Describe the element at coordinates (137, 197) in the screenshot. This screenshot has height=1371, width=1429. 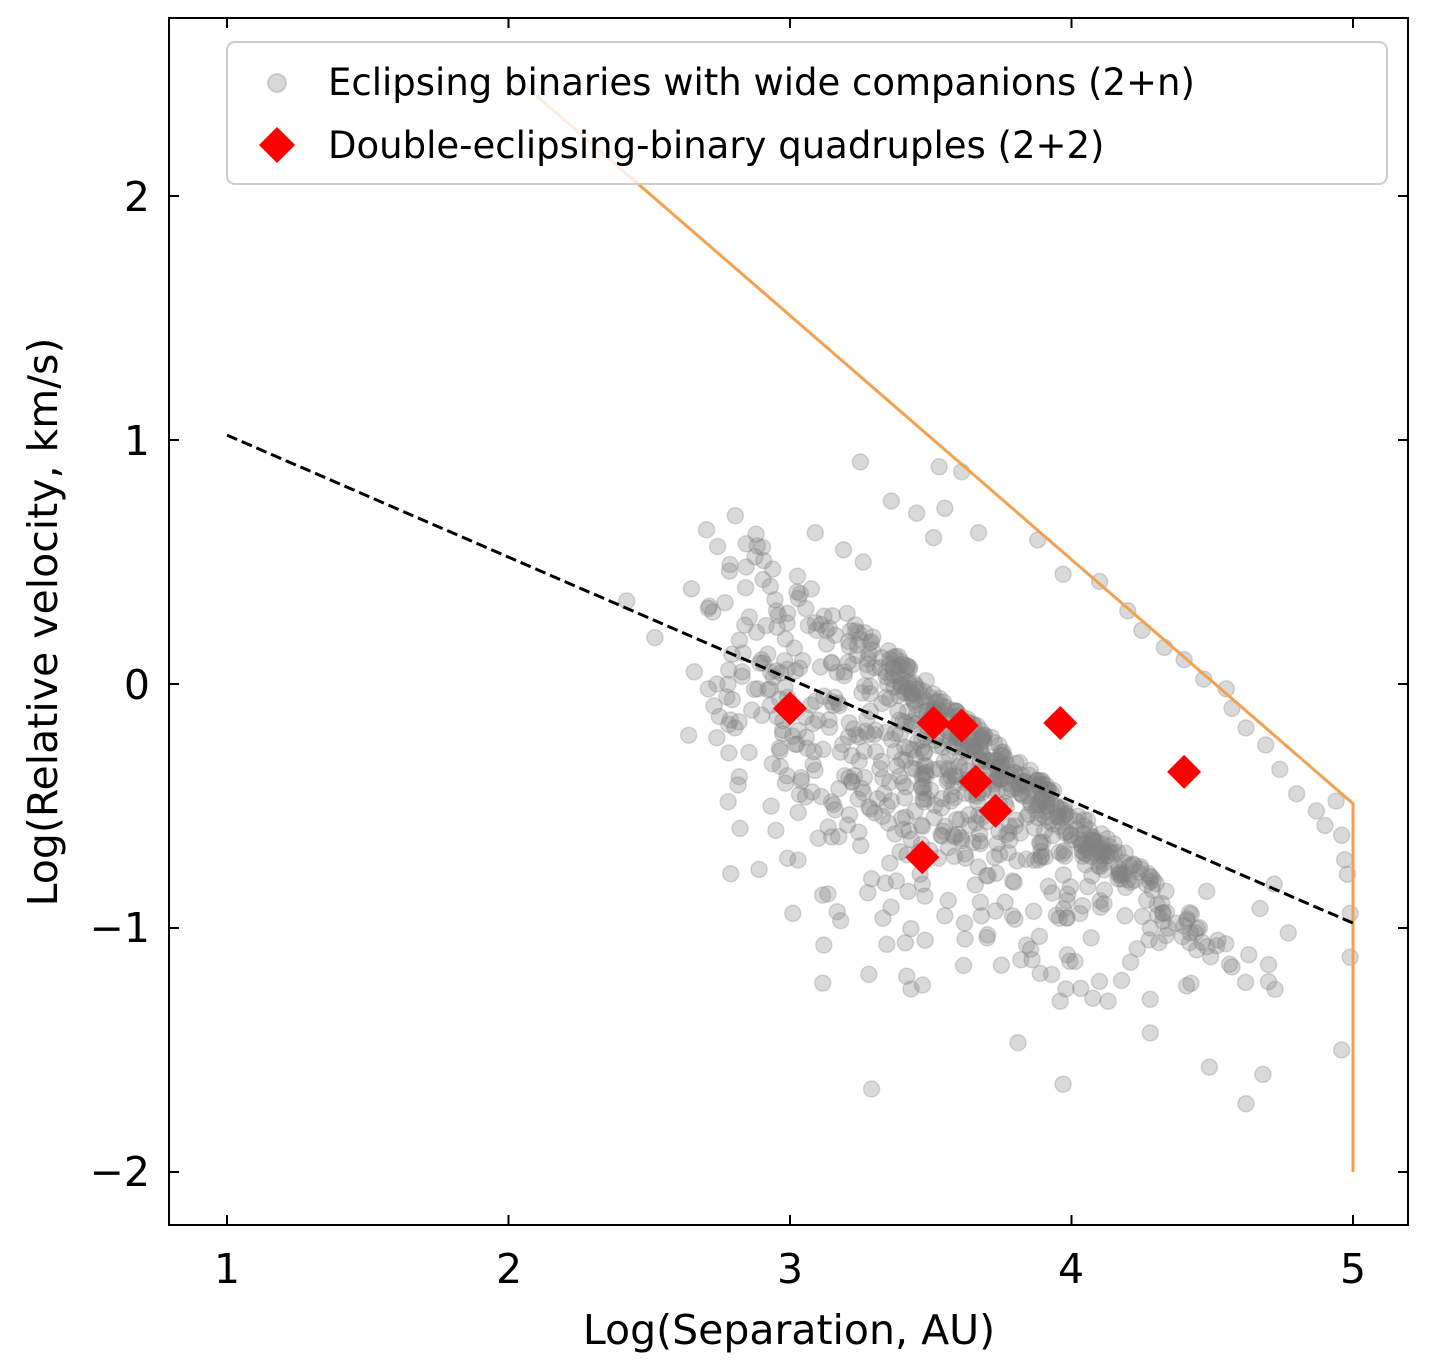
I see `y-tick-label: 2` at that location.